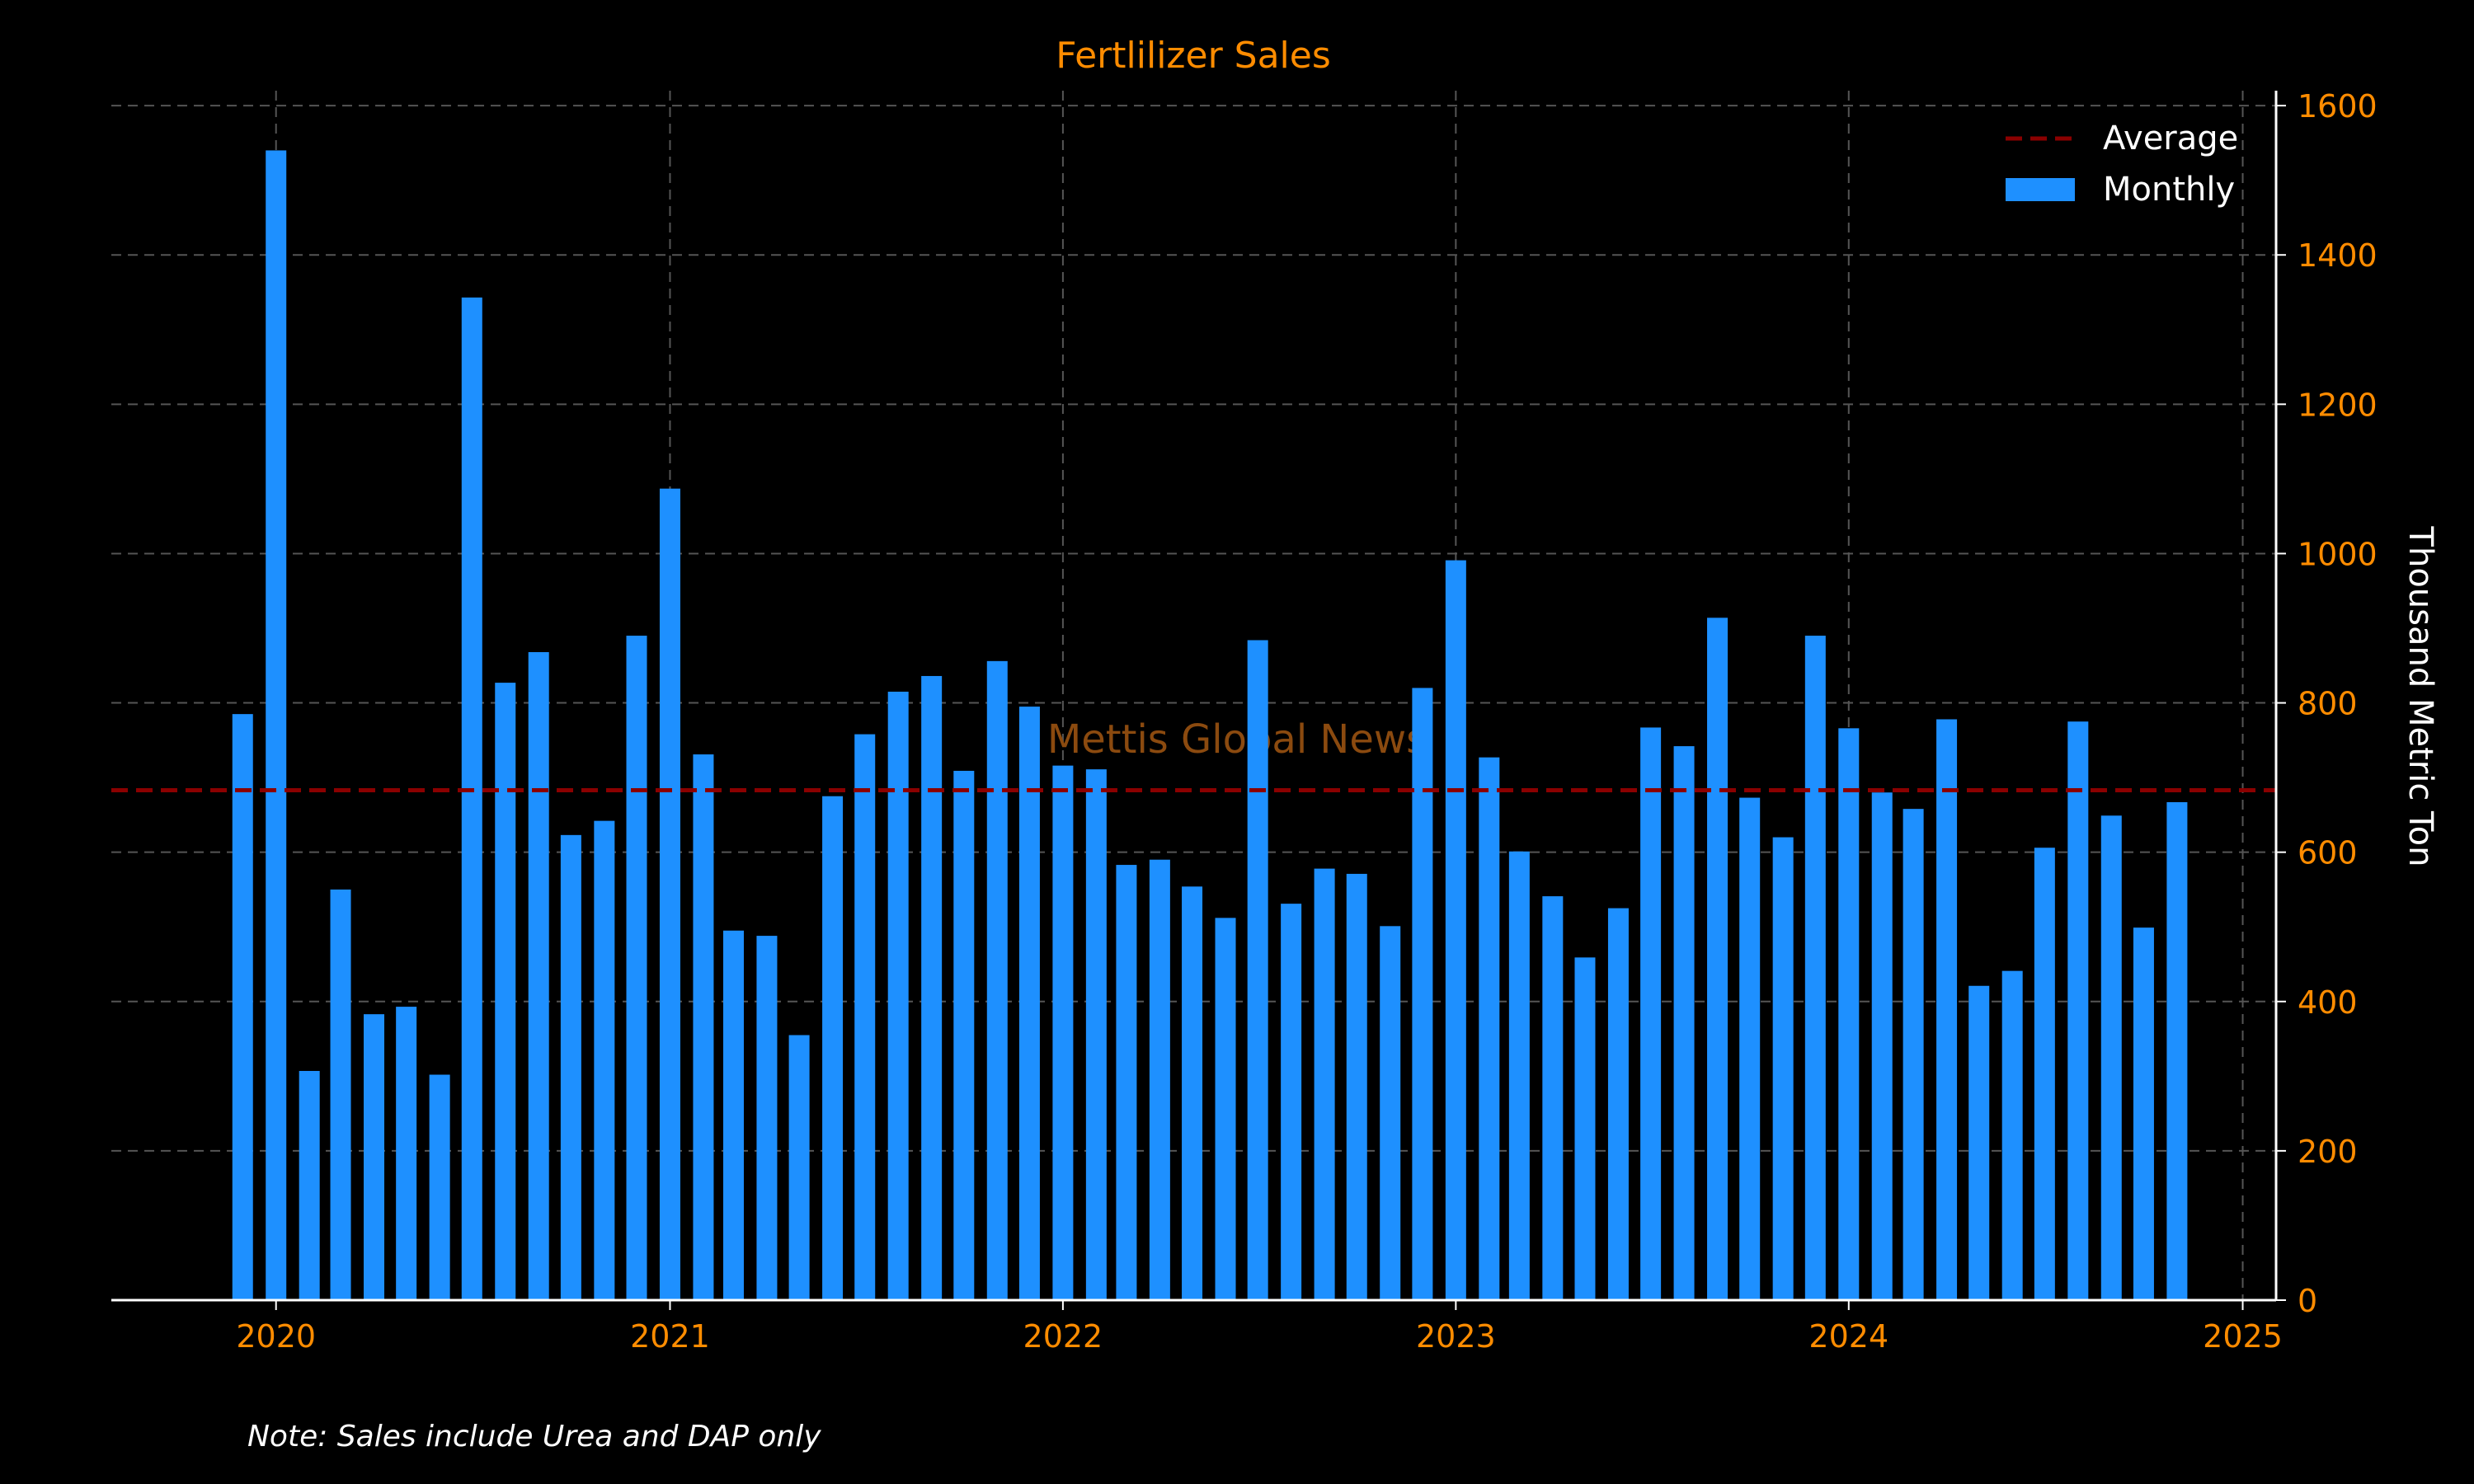  I want to click on y-tick-label: 0, so click(2307, 1301).